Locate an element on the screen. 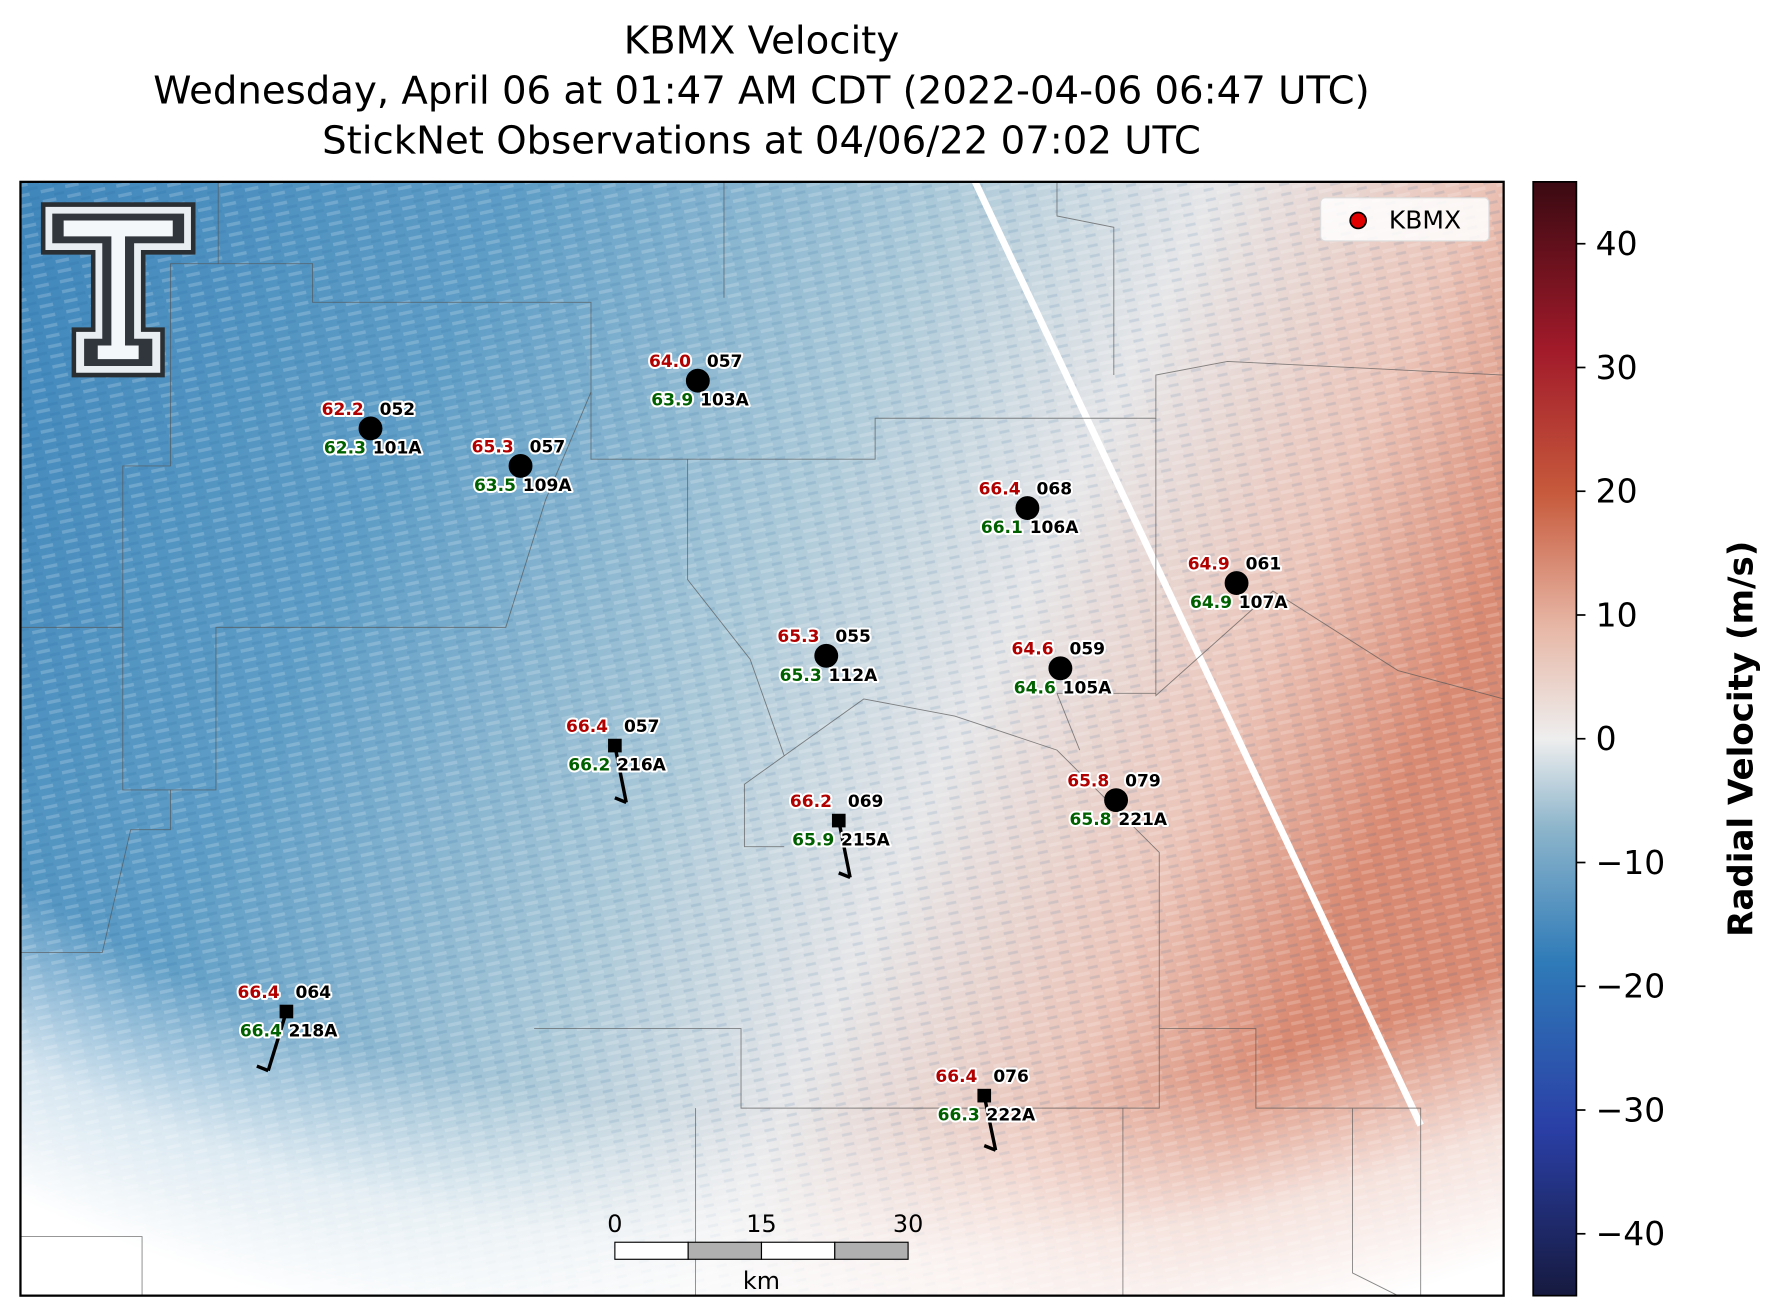  scale-bar: 0 15 30 km is located at coordinates (765, 1252).